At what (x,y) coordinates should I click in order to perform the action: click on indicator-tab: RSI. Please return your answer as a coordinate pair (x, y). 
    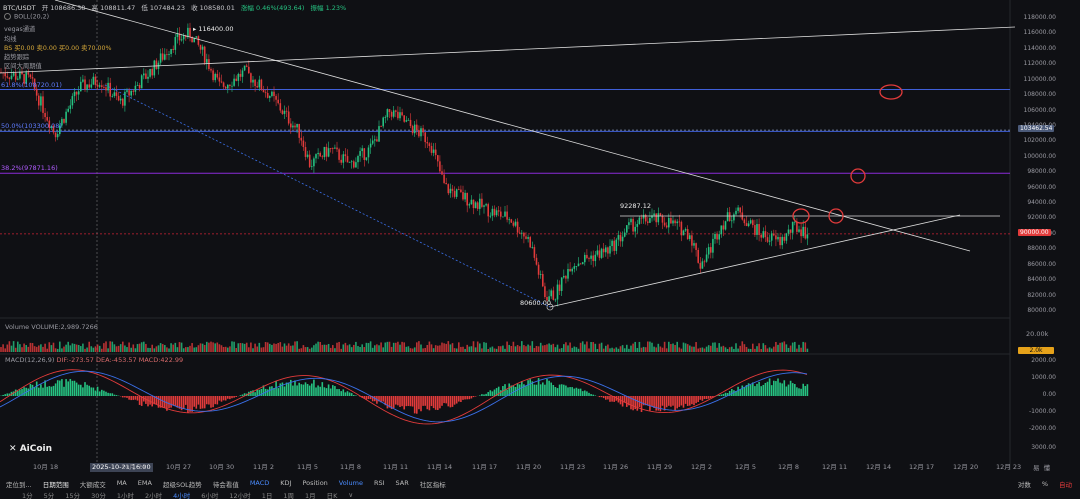
    Looking at the image, I should click on (379, 483).